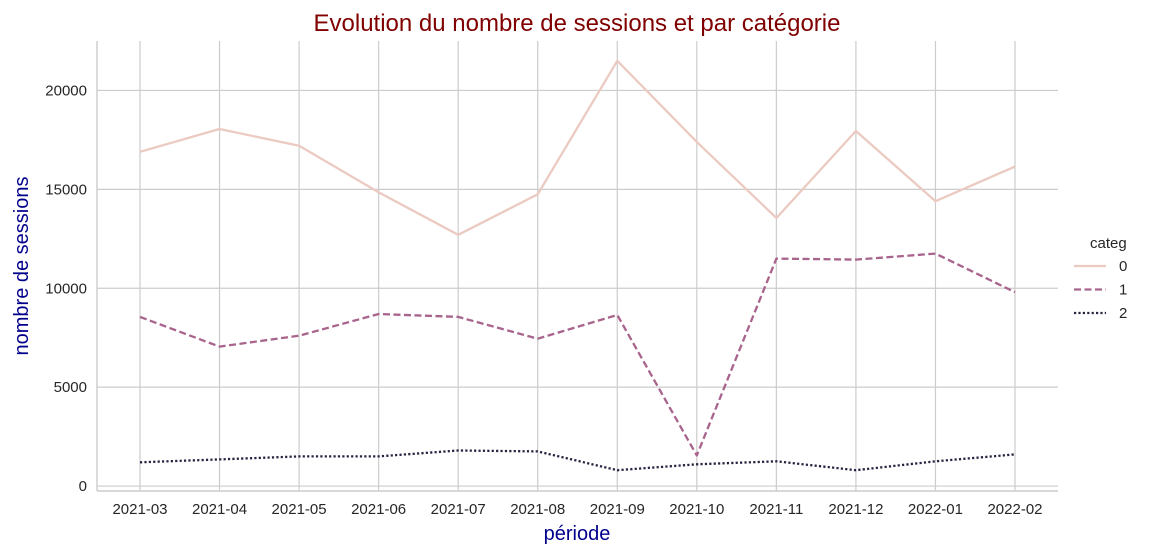  I want to click on legend-title: categ, so click(1108, 243).